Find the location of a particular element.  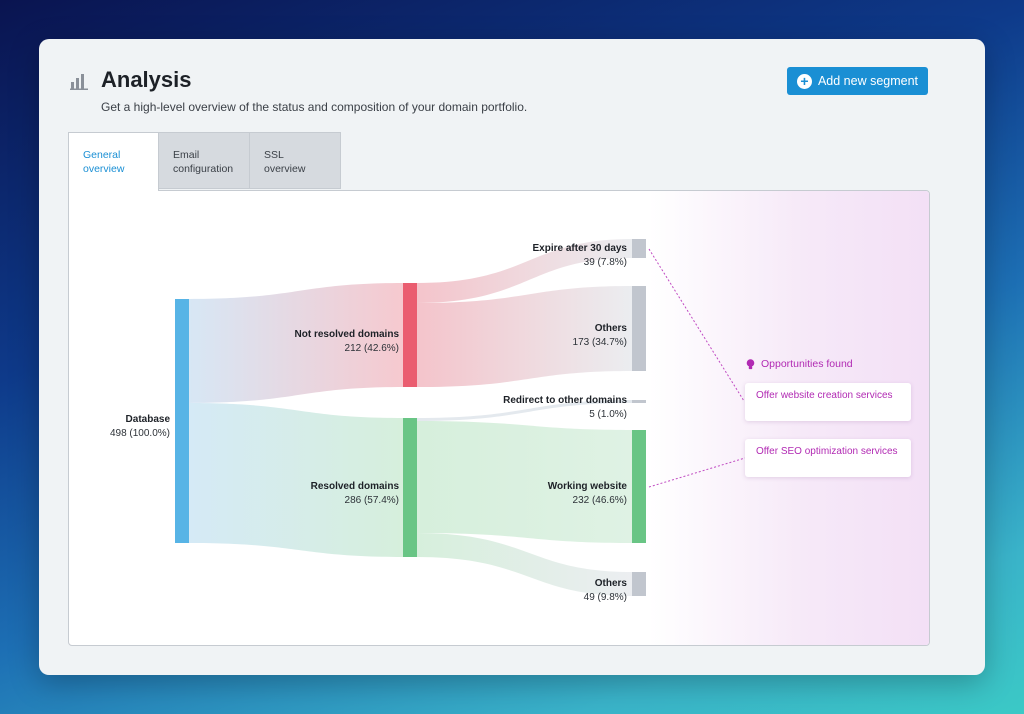

link-not-resolved-others is located at coordinates (524, 336).